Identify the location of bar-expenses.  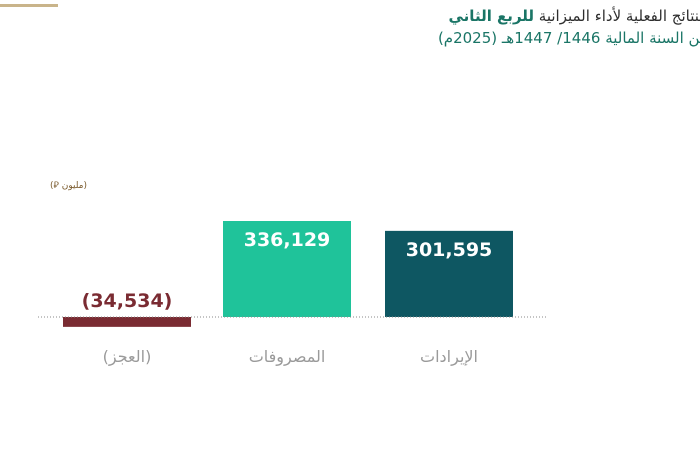
(287, 269).